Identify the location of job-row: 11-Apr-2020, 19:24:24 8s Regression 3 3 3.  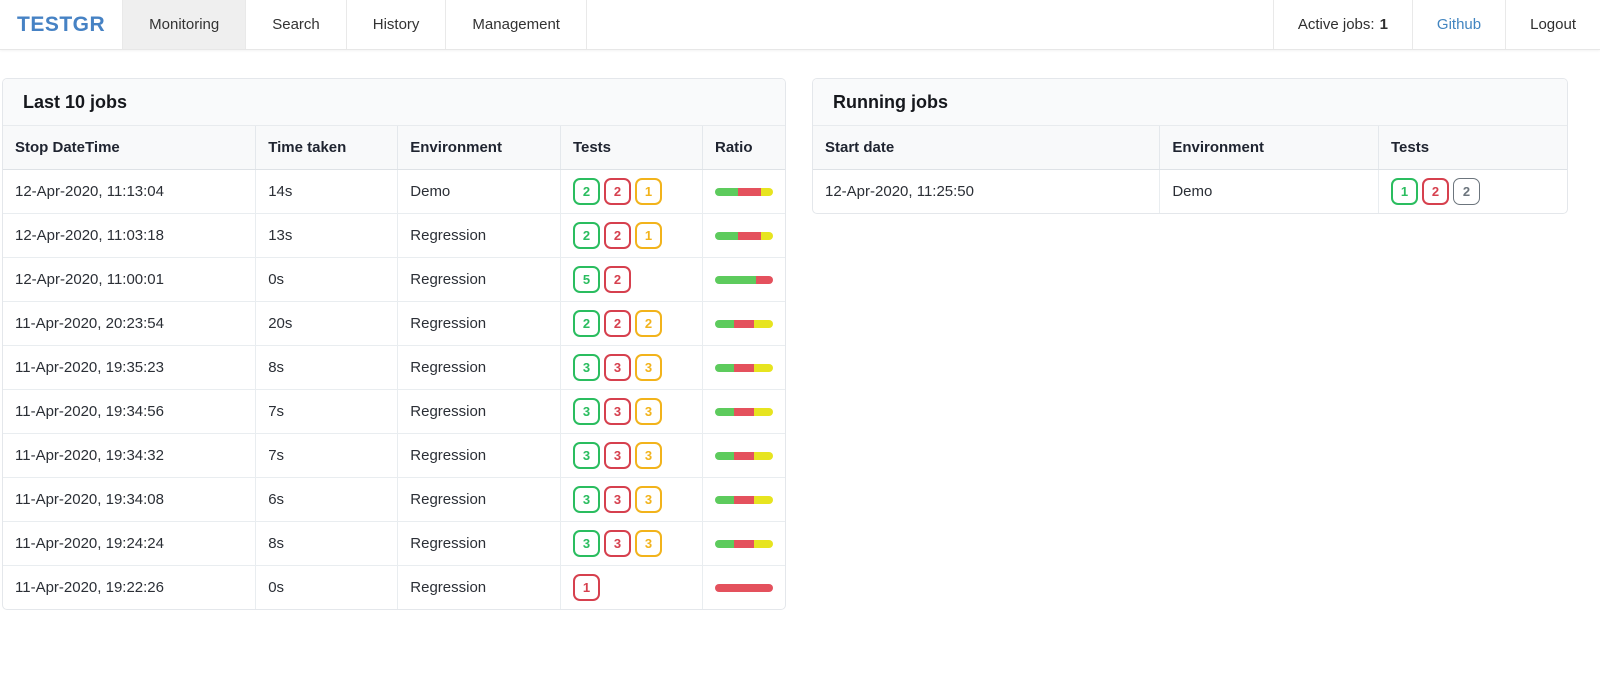
(394, 543).